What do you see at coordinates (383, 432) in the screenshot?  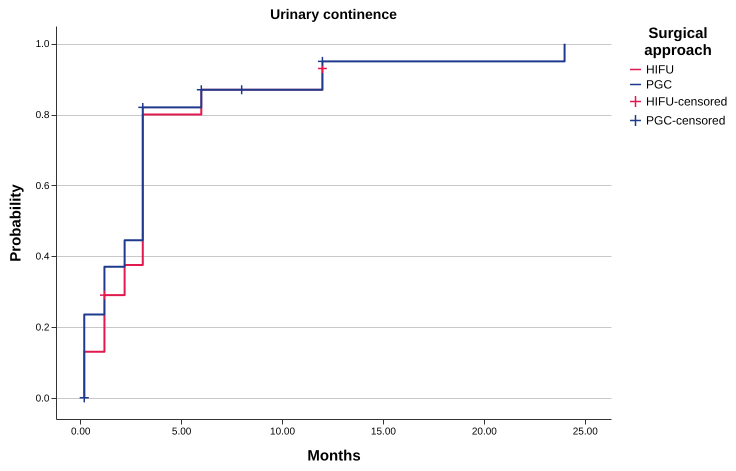 I see `x-tick-label: 15.00` at bounding box center [383, 432].